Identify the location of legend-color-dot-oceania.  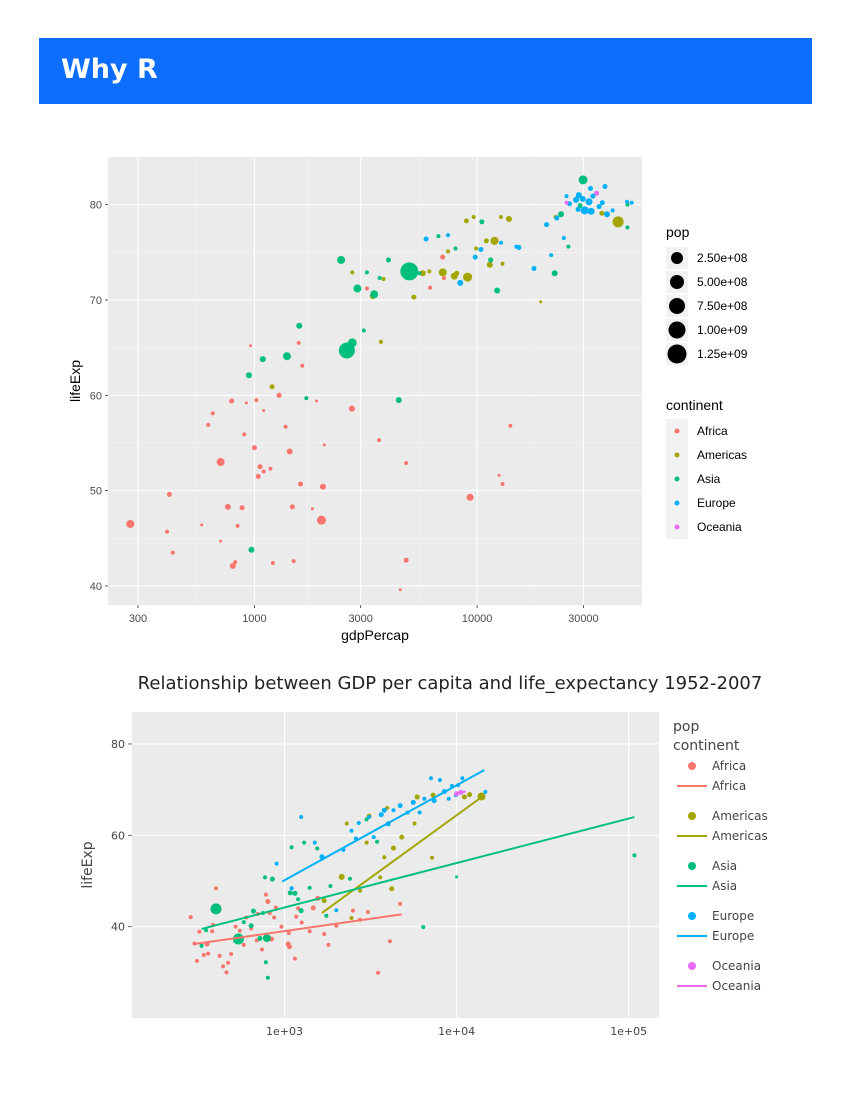
(677, 527).